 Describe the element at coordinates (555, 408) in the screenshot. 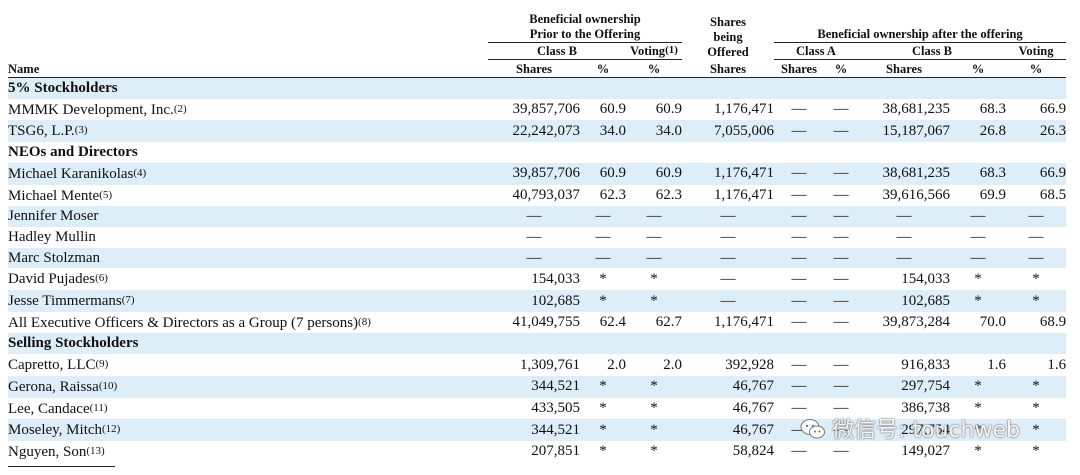

I see `class-b-shares-cell: 433,505` at that location.